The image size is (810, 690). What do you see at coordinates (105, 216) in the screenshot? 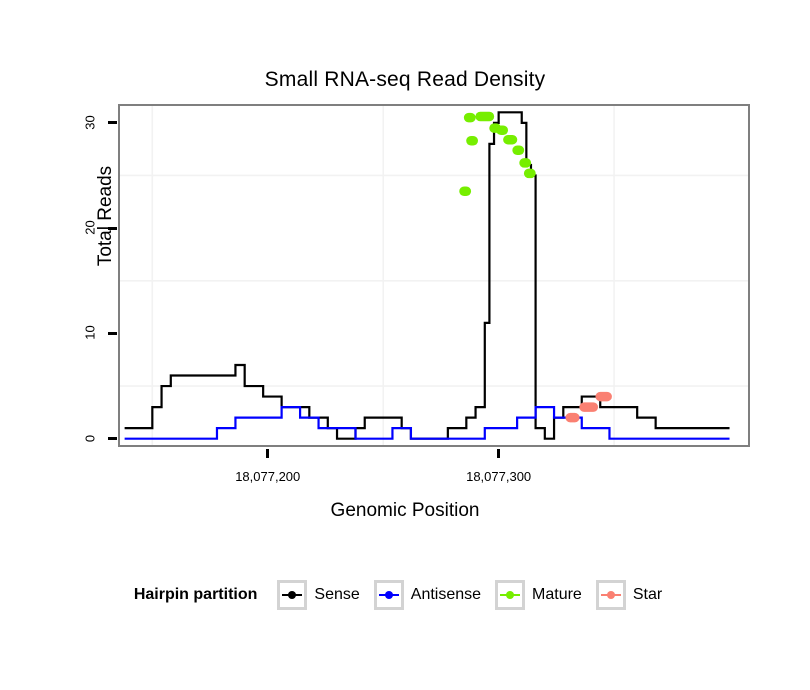
I see `y-axis-title: Total Reads` at bounding box center [105, 216].